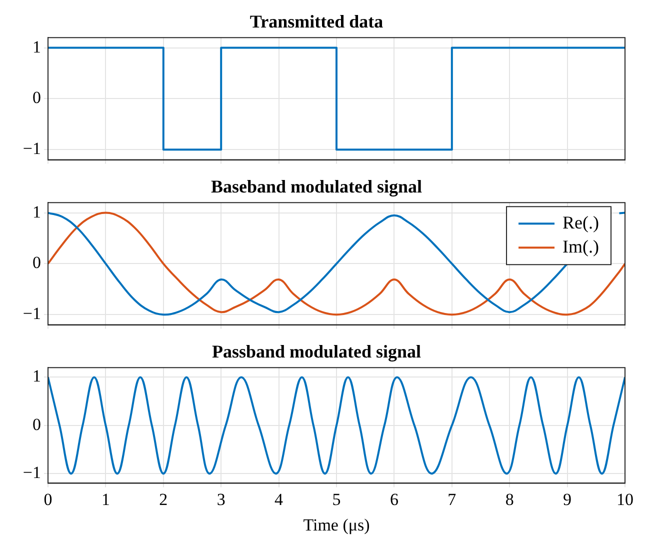 The height and width of the screenshot is (546, 647). Describe the element at coordinates (163, 499) in the screenshot. I see `x-tick-label: 2` at that location.